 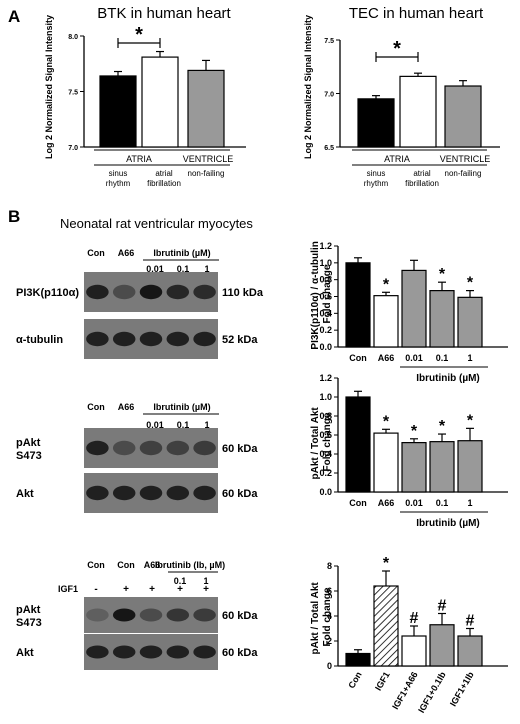 I want to click on category-label-2: 0.01, so click(x=414, y=358).